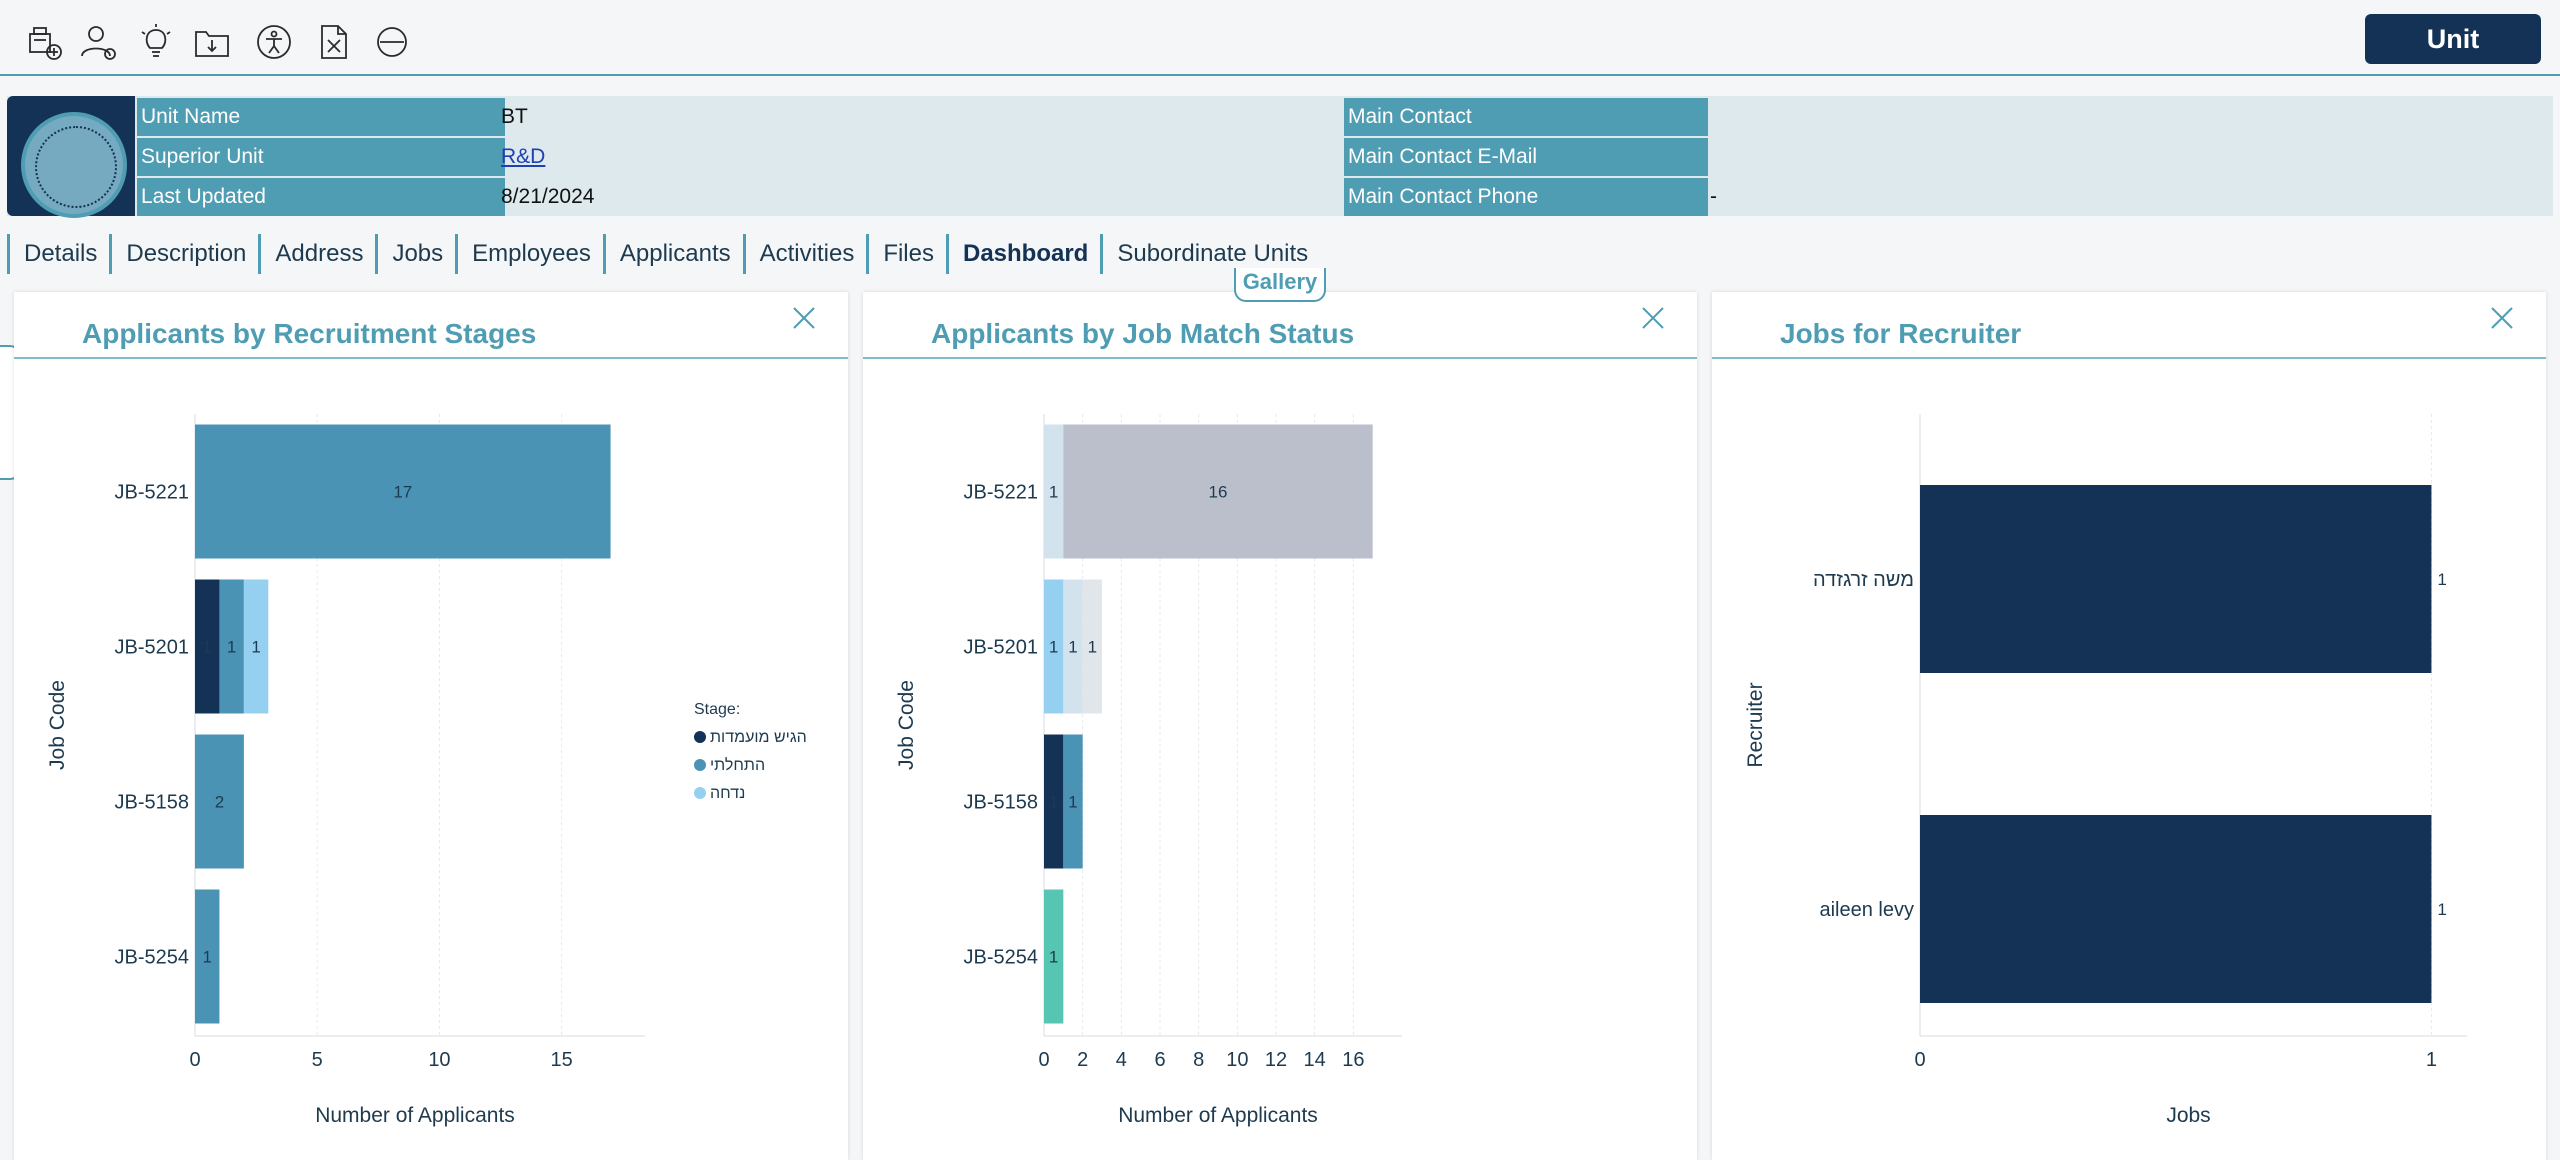  What do you see at coordinates (1218, 492) in the screenshot?
I see `data-label: 16` at bounding box center [1218, 492].